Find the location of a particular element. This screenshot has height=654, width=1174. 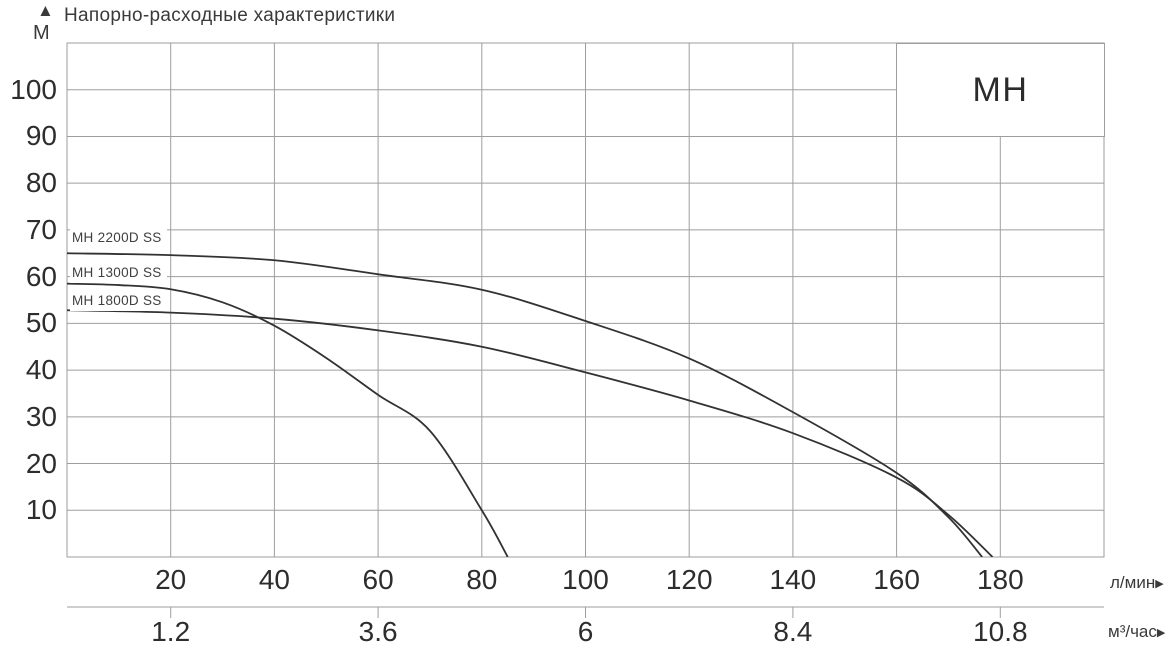

y-tick-100: 100 is located at coordinates (33, 89).